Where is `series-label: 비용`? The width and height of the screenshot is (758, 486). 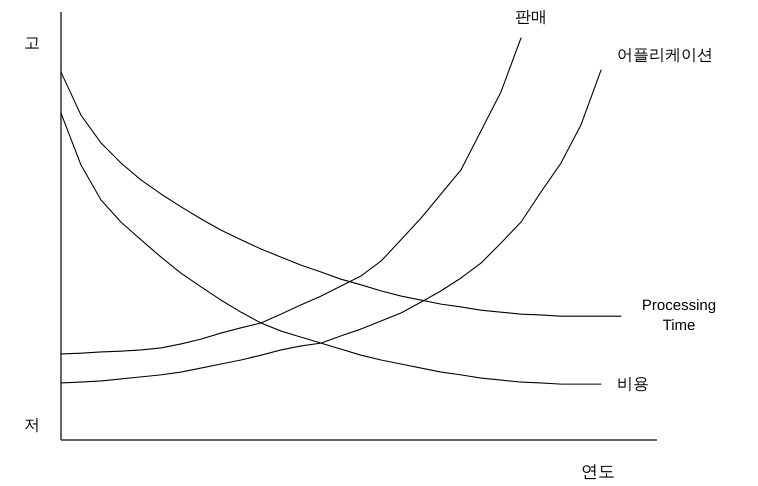
series-label: 비용 is located at coordinates (633, 385).